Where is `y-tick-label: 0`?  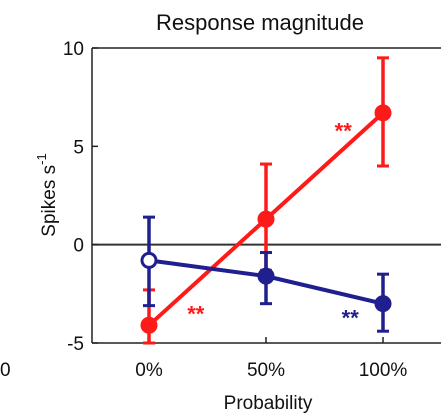 y-tick-label: 0 is located at coordinates (78, 246).